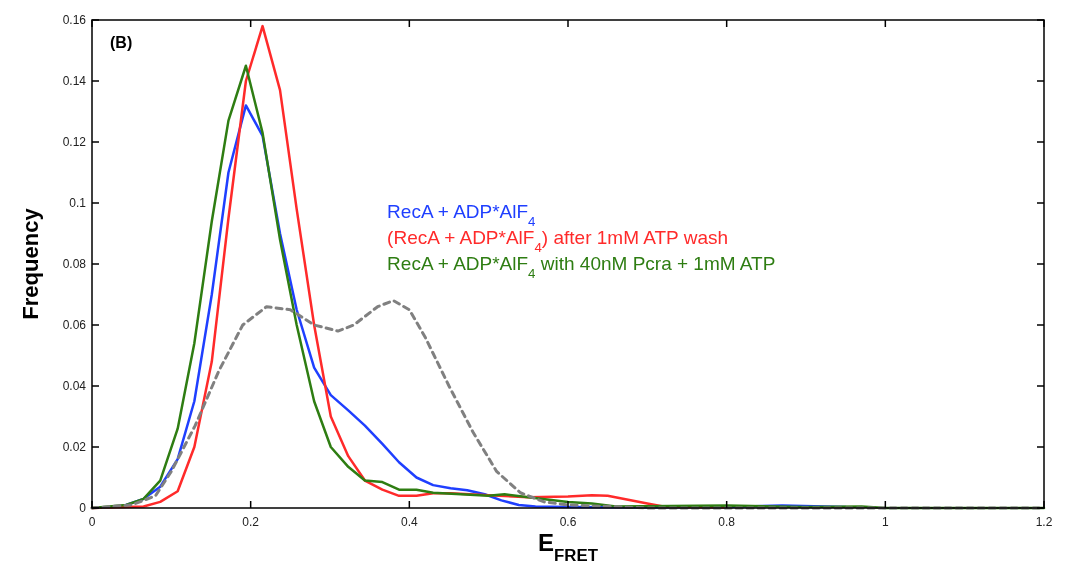 Image resolution: width=1071 pixels, height=581 pixels. What do you see at coordinates (568, 547) in the screenshot?
I see `x-axis-title: E$_{FRET}$` at bounding box center [568, 547].